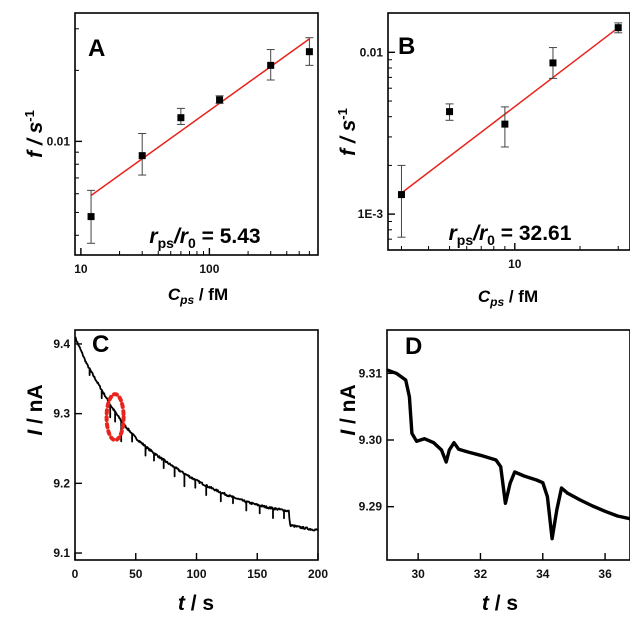 Image resolution: width=630 pixels, height=617 pixels. I want to click on ratio-annotation: rps/r0 = 5.43, so click(204, 238).